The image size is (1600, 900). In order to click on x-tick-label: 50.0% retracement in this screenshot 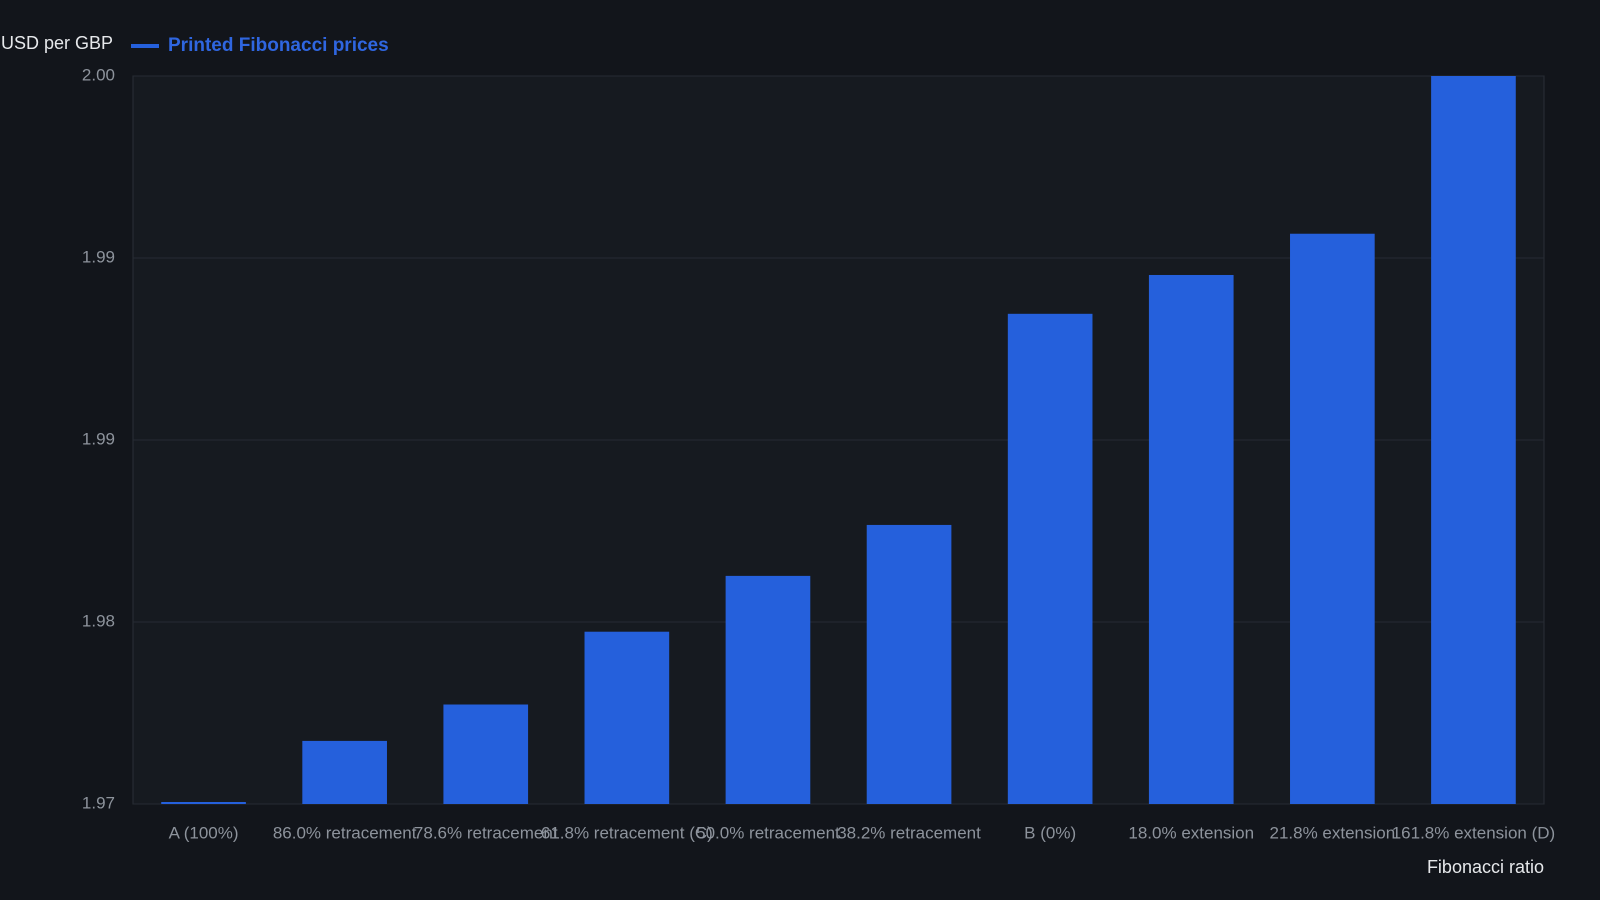, I will do `click(768, 832)`.